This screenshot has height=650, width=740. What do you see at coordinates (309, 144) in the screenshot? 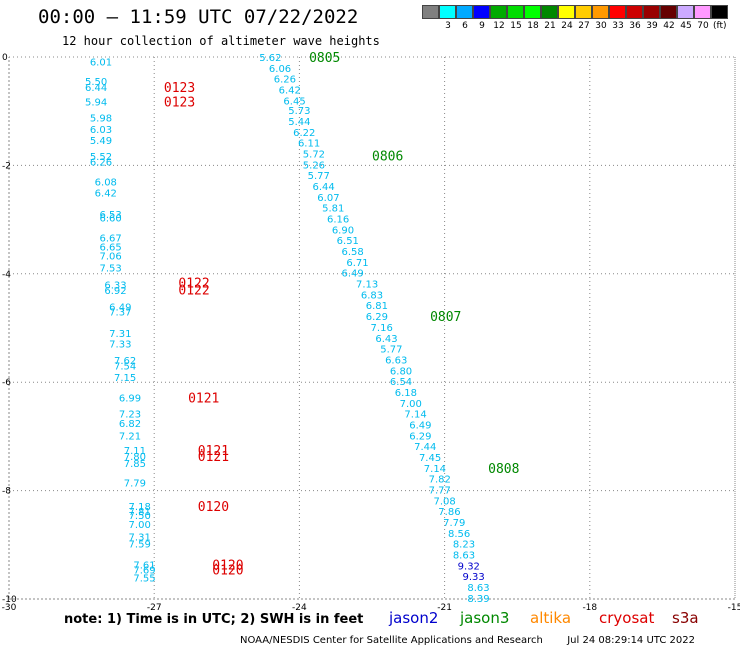
I see `wave-height-value: 6.11` at bounding box center [309, 144].